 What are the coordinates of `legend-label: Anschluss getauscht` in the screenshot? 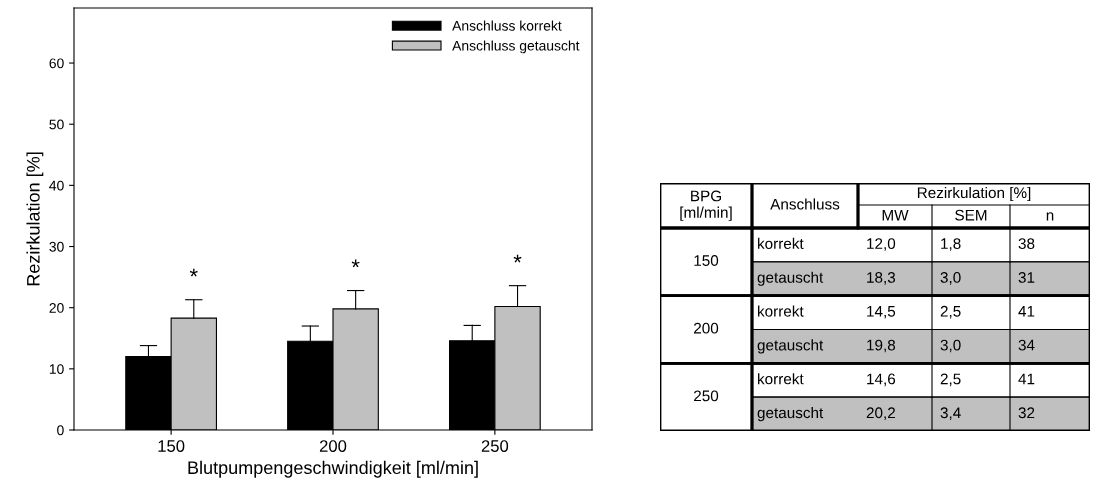 It's located at (516, 47).